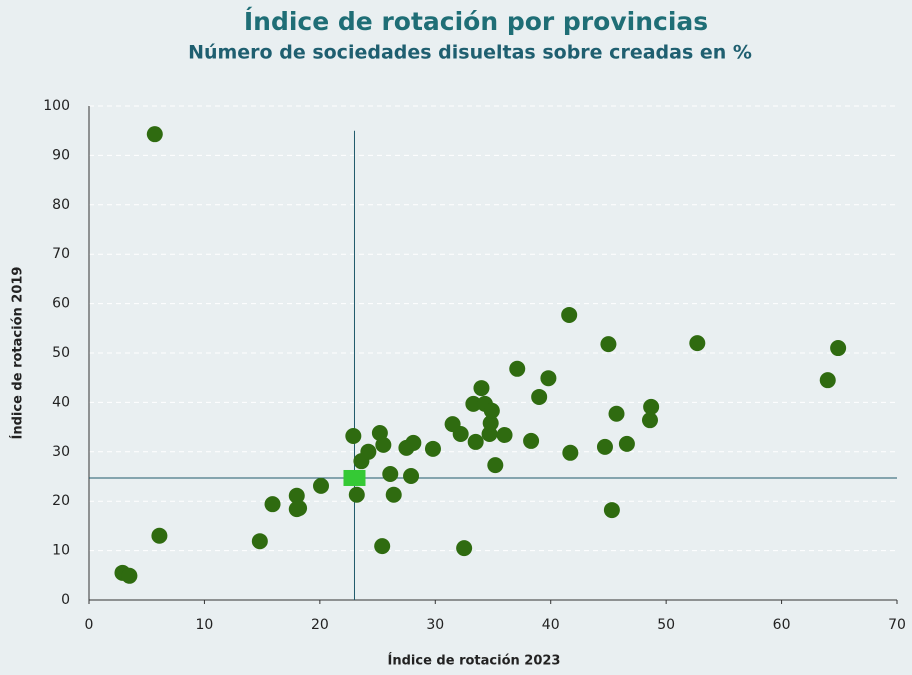  I want to click on reference-point, so click(354, 477).